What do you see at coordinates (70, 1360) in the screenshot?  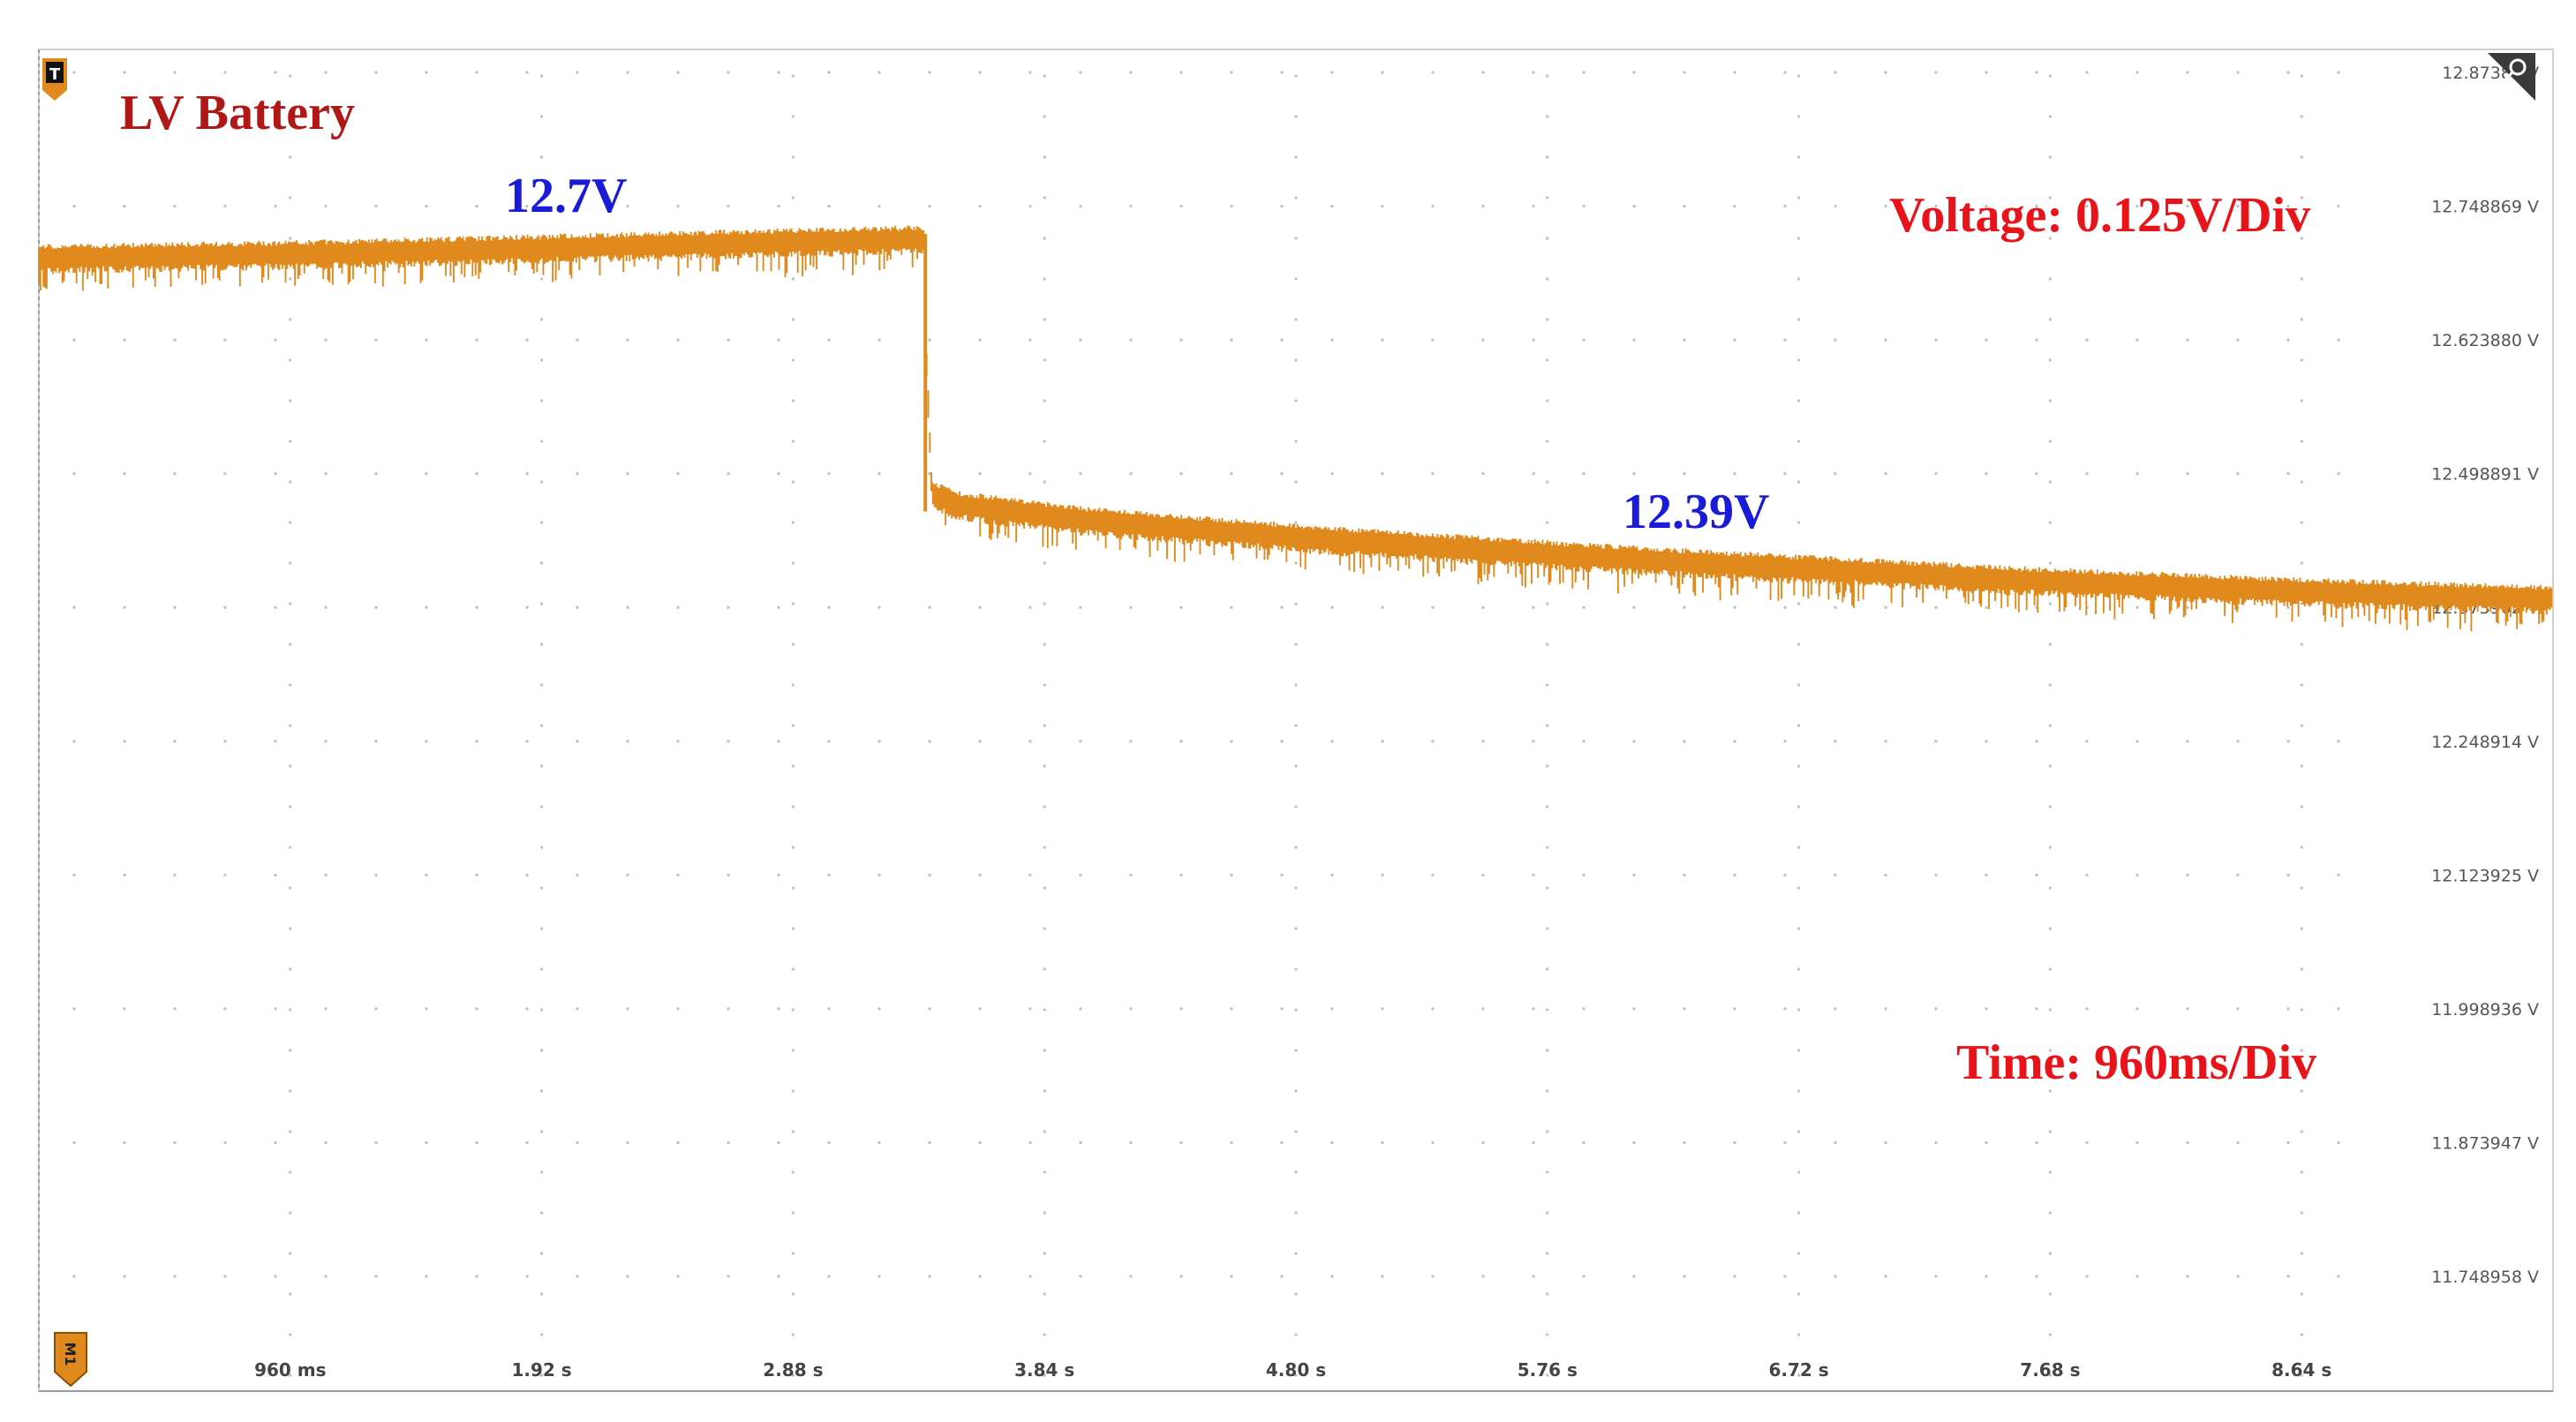 I see `math-channel-marker-icon: M1` at bounding box center [70, 1360].